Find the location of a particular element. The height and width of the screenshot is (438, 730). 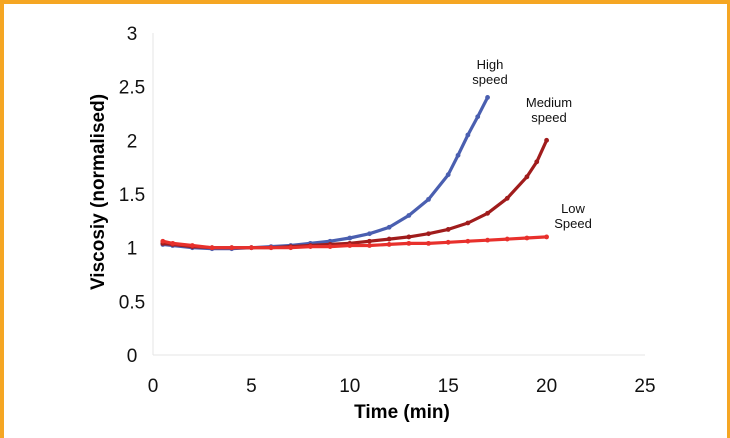

series-line is located at coordinates (355, 194).